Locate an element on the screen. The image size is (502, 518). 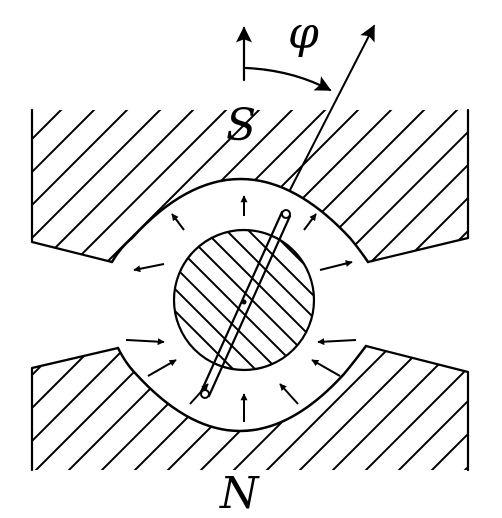
south-pole-label: S is located at coordinates (241, 125).